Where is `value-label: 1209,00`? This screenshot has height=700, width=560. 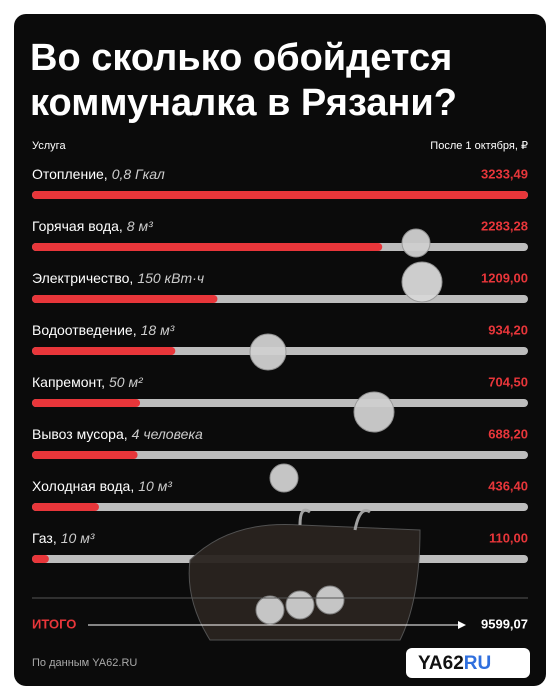 value-label: 1209,00 is located at coordinates (504, 277).